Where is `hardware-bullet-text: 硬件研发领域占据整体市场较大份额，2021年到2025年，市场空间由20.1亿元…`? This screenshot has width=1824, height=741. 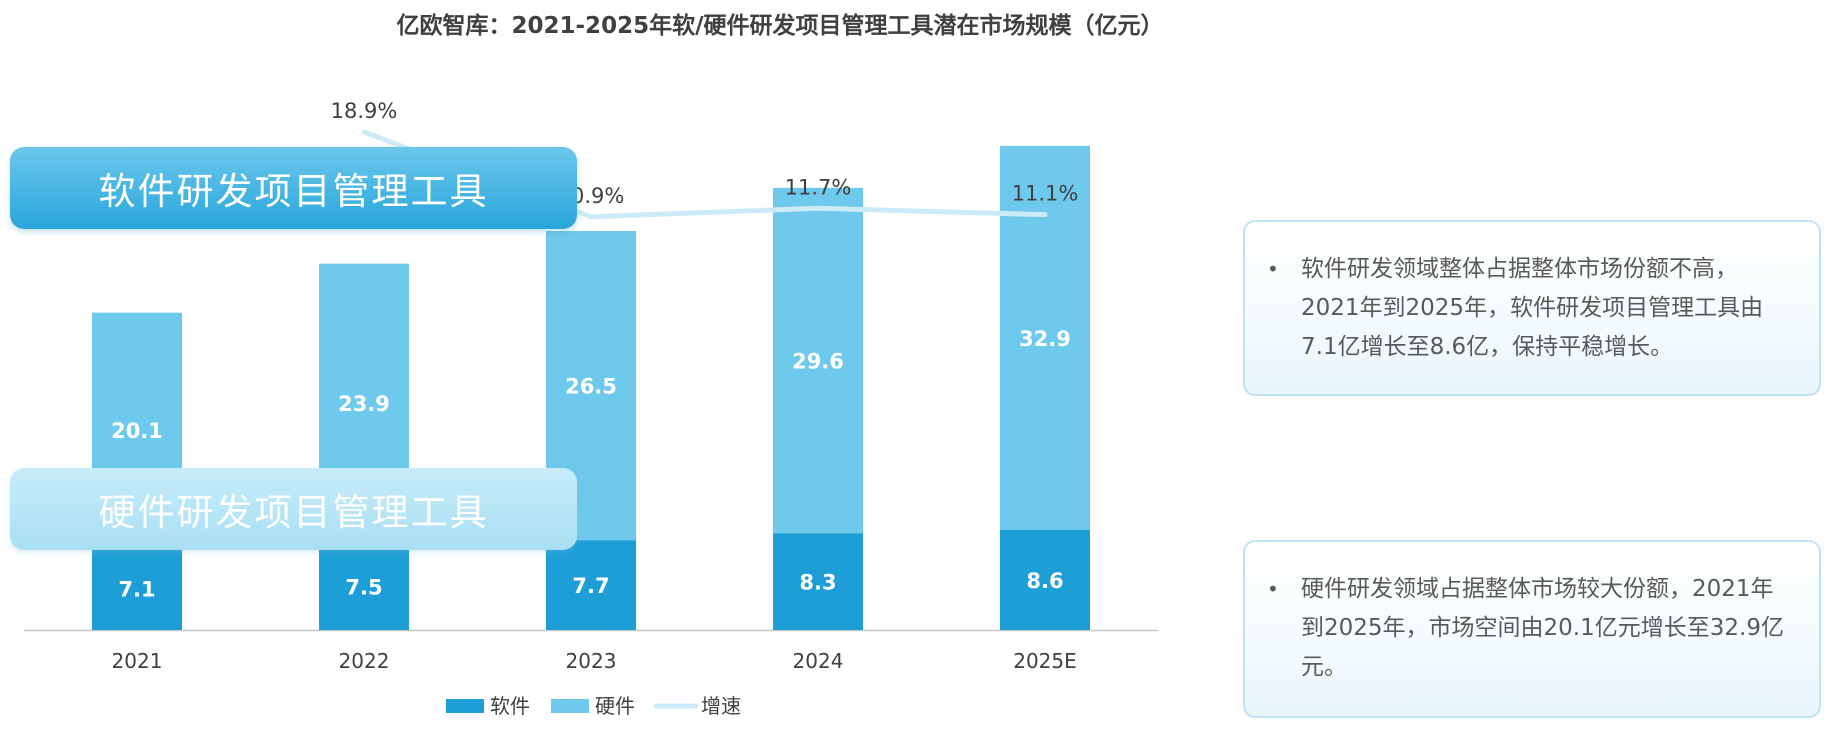 hardware-bullet-text: 硬件研发领域占据整体市场较大份额，2021年到2025年，市场空间由20.1亿元… is located at coordinates (1542, 628).